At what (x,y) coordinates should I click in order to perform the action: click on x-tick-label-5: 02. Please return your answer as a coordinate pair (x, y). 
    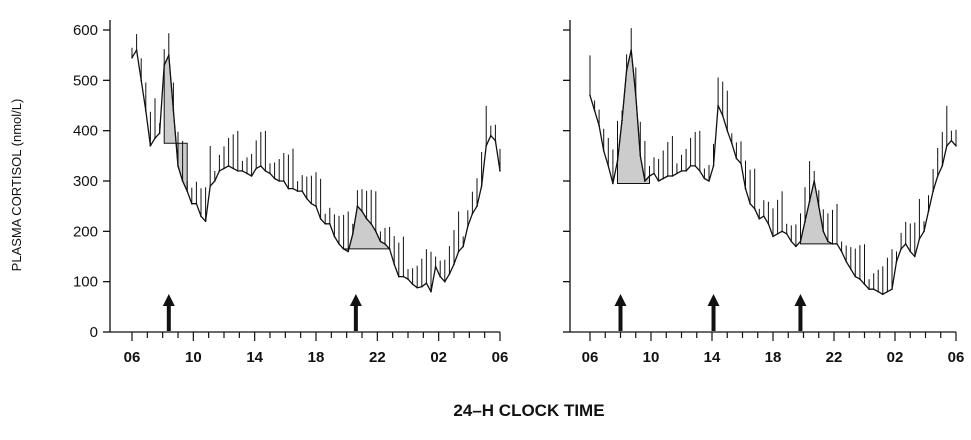
    Looking at the image, I should click on (438, 357).